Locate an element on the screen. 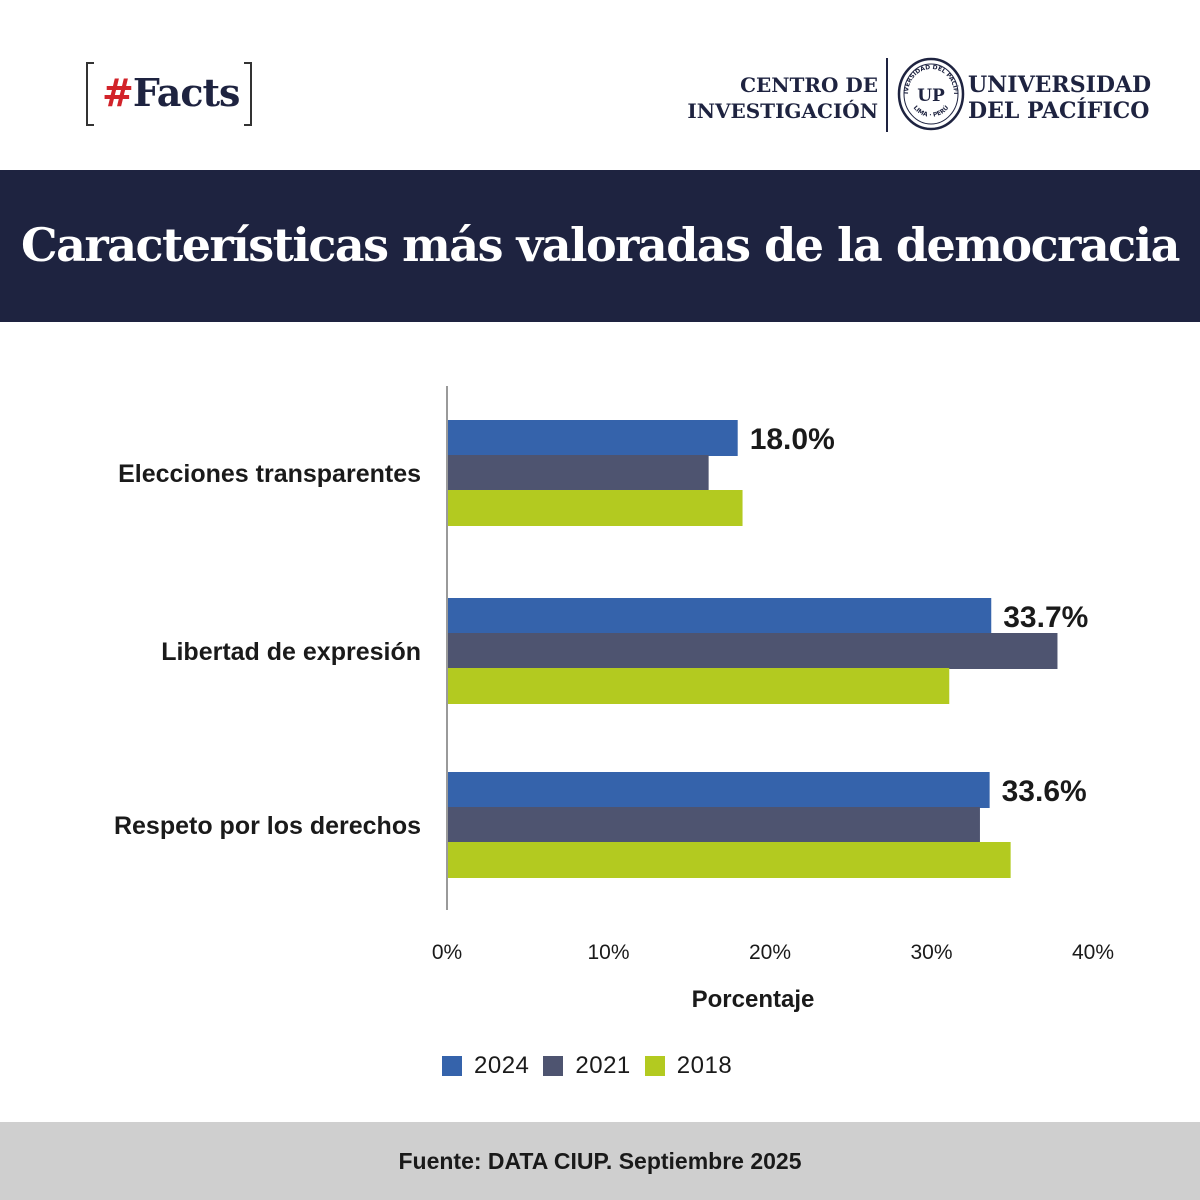 This screenshot has height=1200, width=1200. x-tick-label: 40% is located at coordinates (1093, 952).